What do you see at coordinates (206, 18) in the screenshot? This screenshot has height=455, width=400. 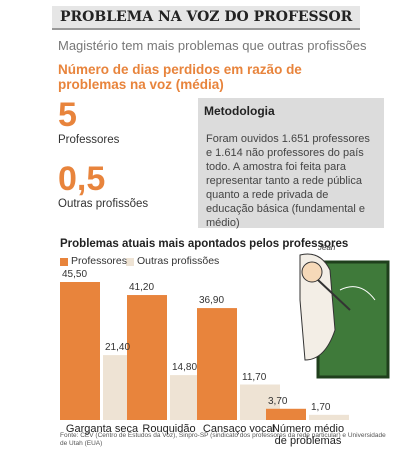 I see `title: PROBLEMA NA VOZ DO PROFESSOR` at bounding box center [206, 18].